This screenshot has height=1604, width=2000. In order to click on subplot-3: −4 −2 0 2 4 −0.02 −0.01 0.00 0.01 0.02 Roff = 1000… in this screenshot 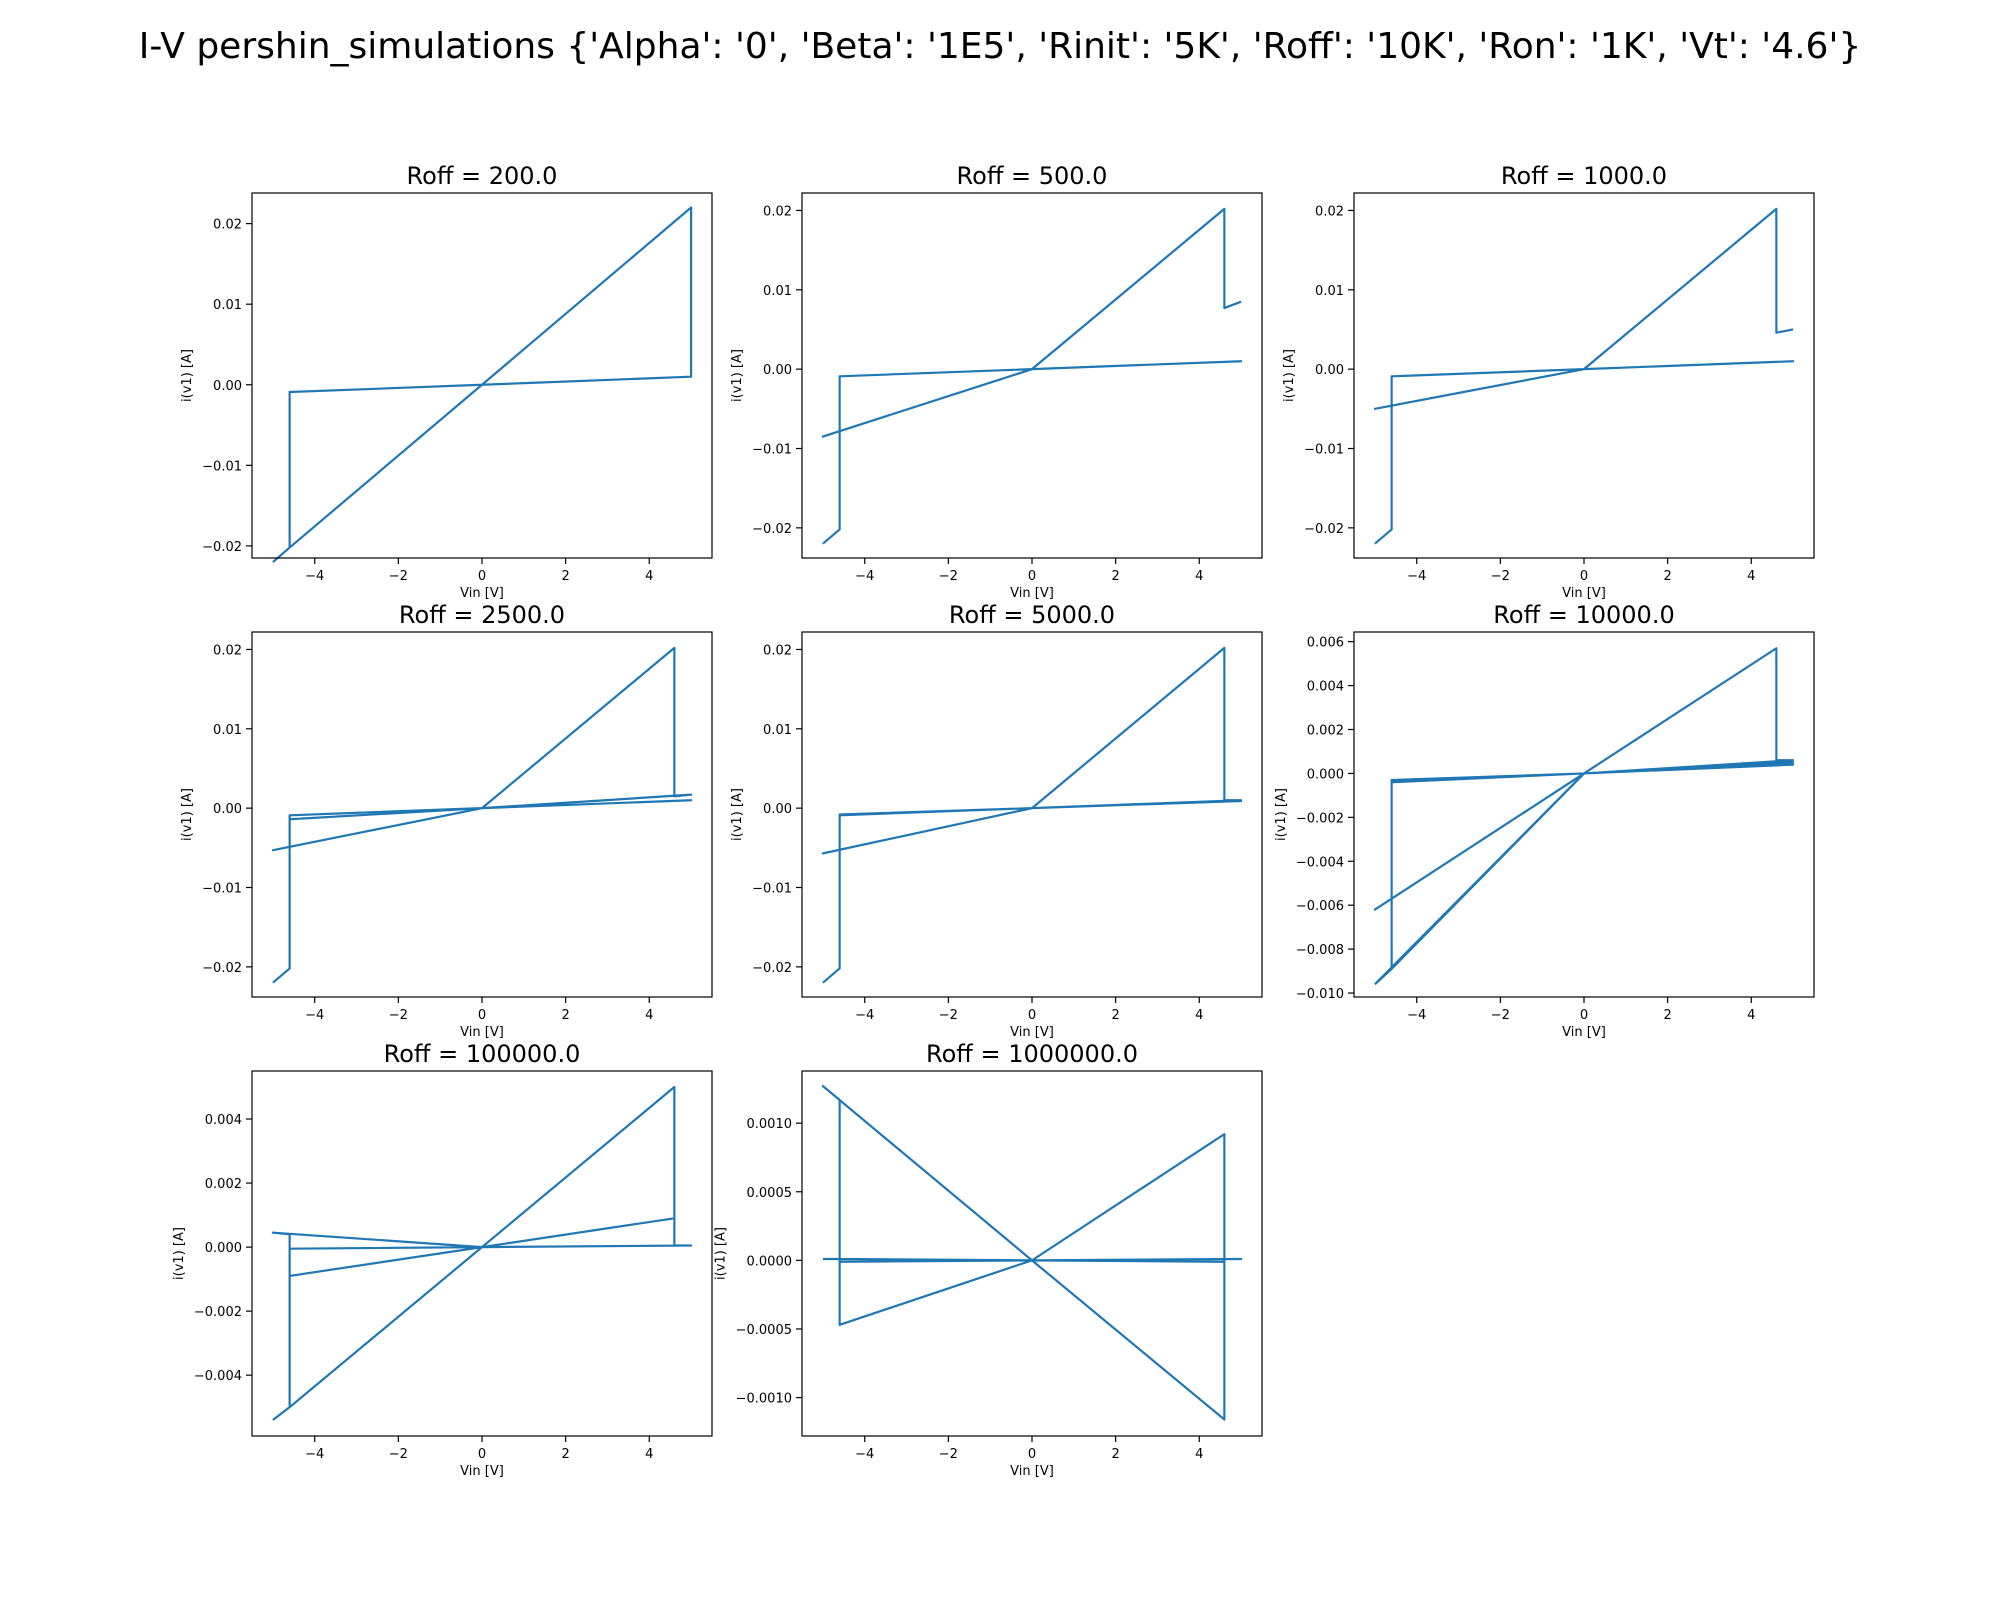, I will do `click(1548, 381)`.